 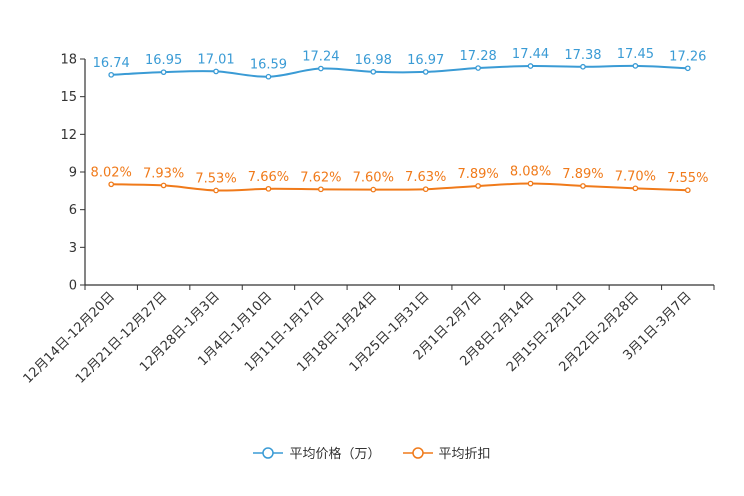 I want to click on data-label: 8.02%, so click(x=111, y=172).